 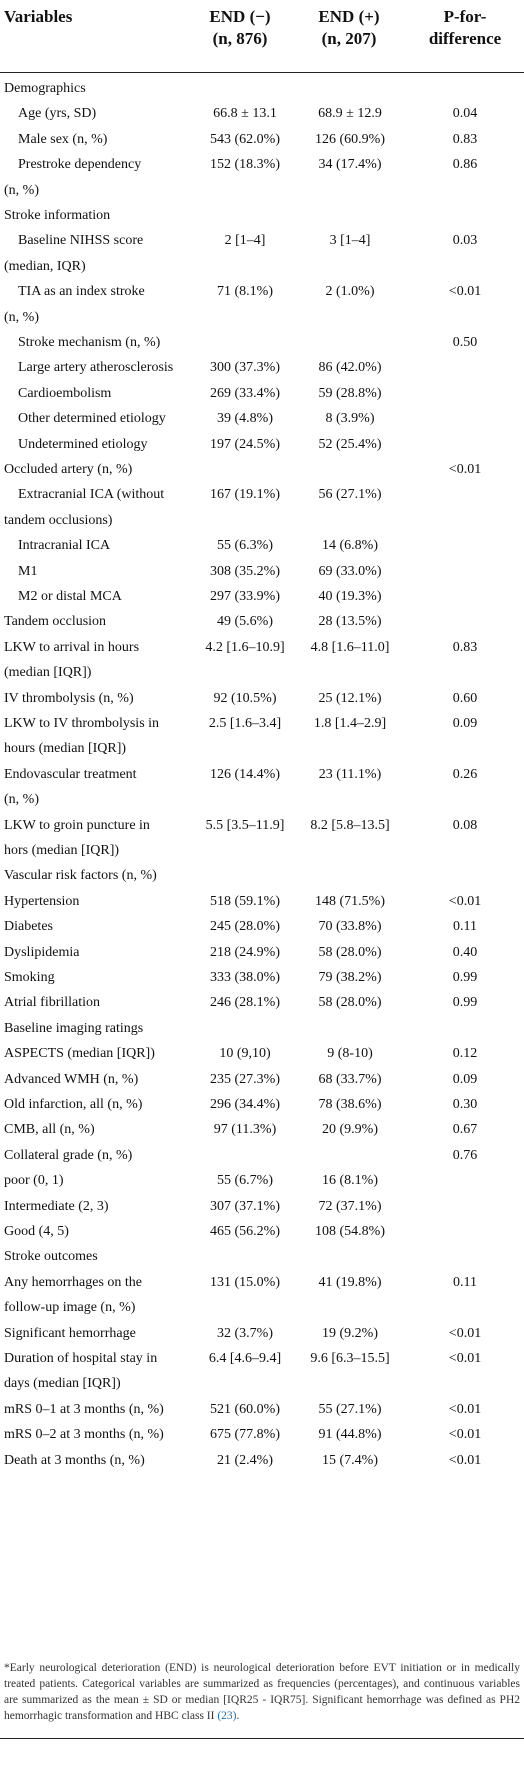 What do you see at coordinates (465, 241) in the screenshot?
I see `row-p-value: 0.03` at bounding box center [465, 241].